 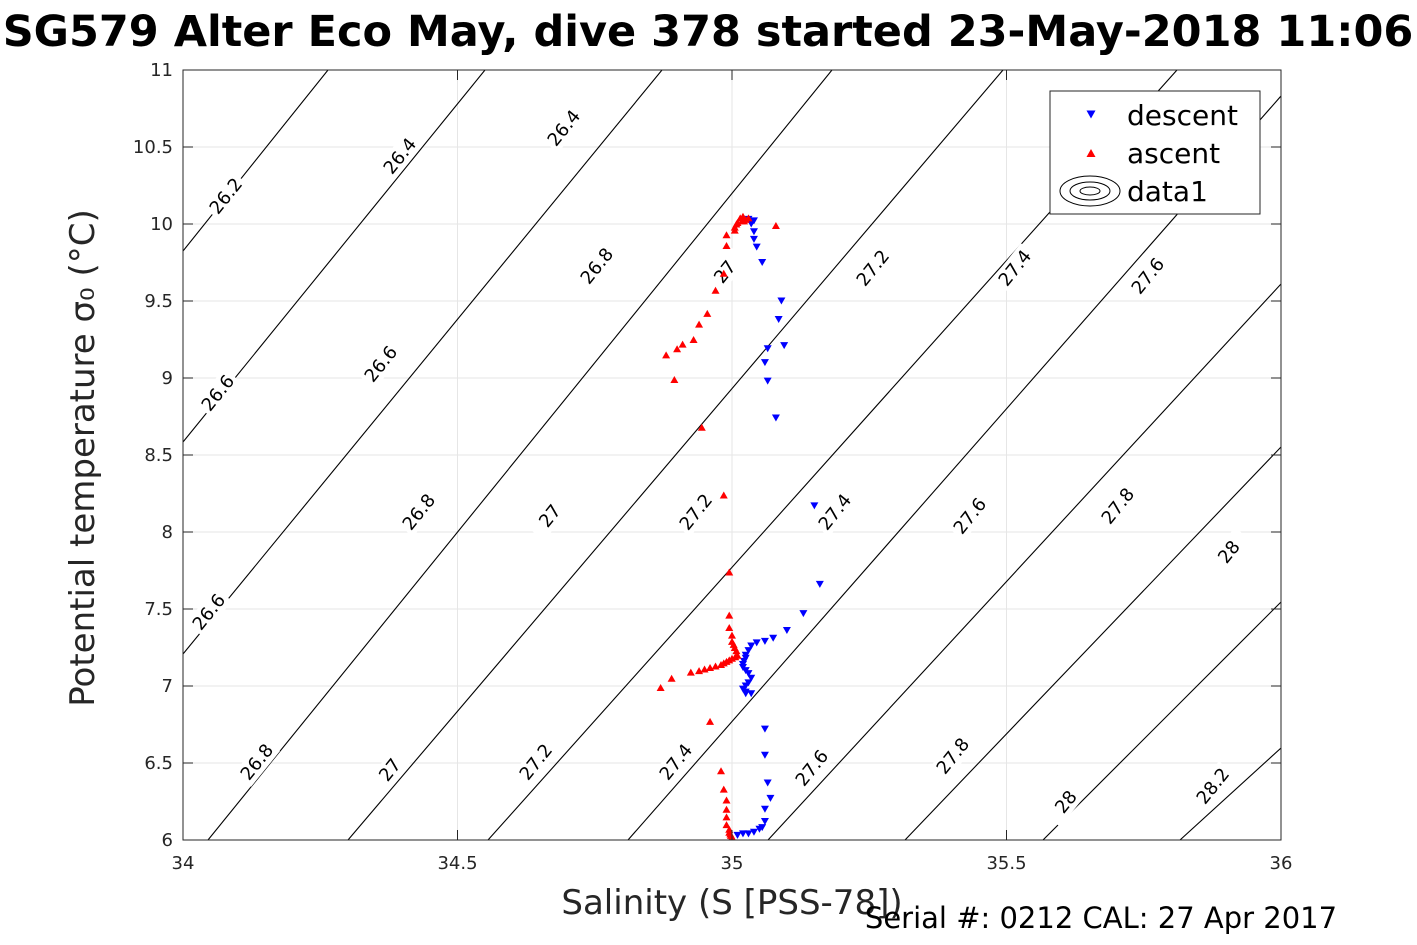 What do you see at coordinates (1281, 863) in the screenshot?
I see `x-tick-label-4: 36` at bounding box center [1281, 863].